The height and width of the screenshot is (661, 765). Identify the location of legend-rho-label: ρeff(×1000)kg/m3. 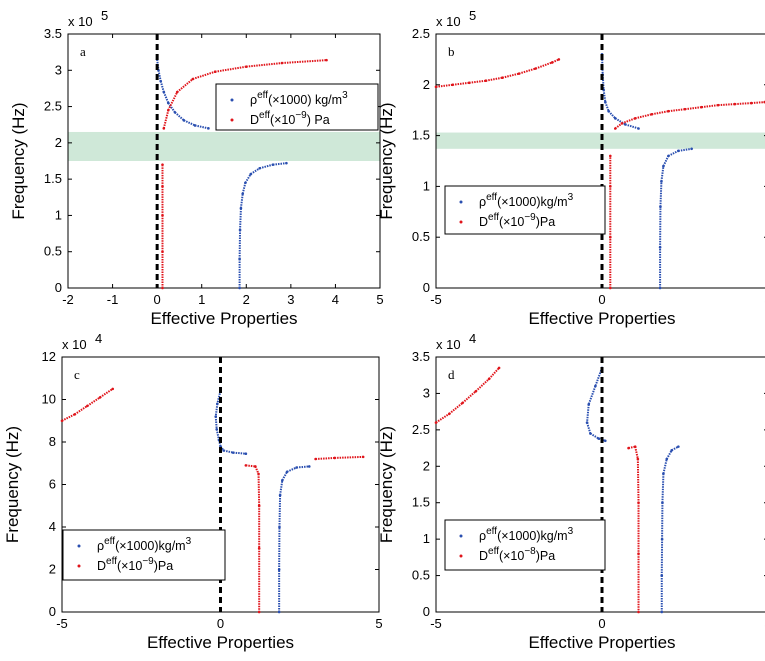
(144, 544).